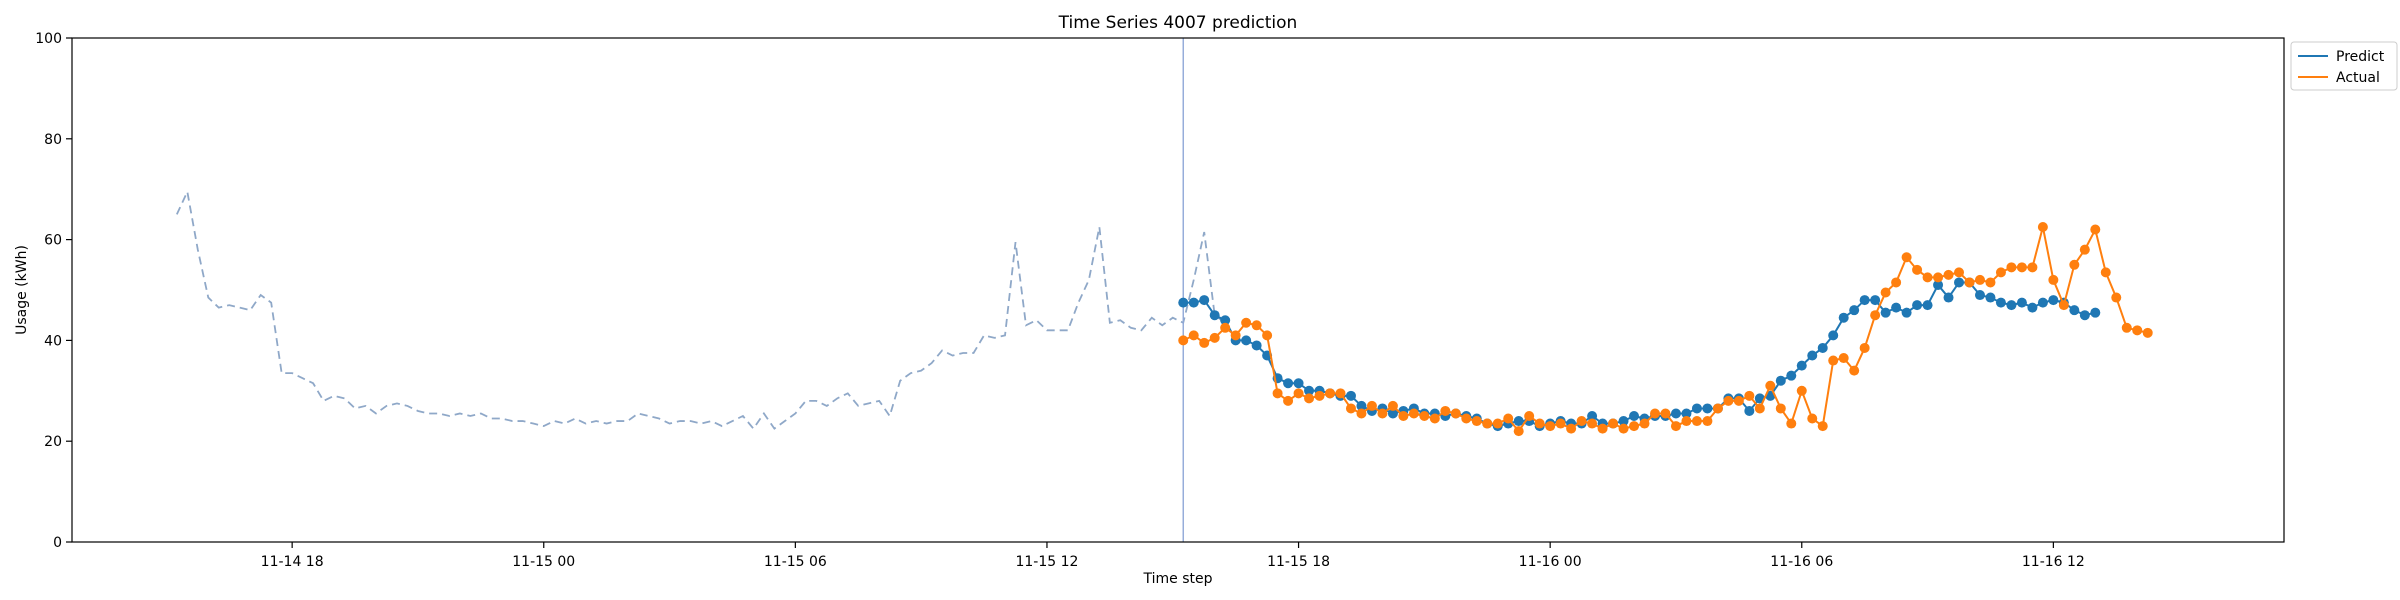 This screenshot has height=600, width=2400. I want to click on x-tick-label: 11-15 00, so click(543, 562).